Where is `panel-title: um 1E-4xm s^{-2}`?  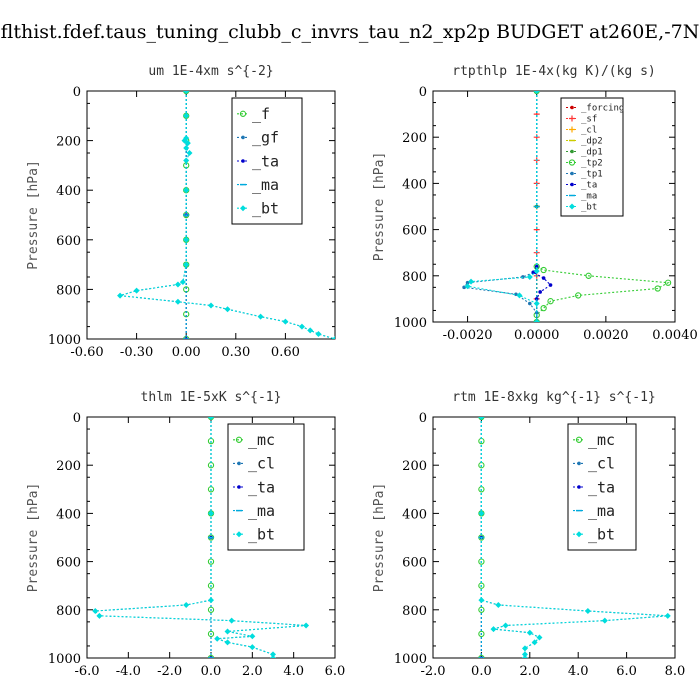 panel-title: um 1E-4xm s^{-2} is located at coordinates (210, 71).